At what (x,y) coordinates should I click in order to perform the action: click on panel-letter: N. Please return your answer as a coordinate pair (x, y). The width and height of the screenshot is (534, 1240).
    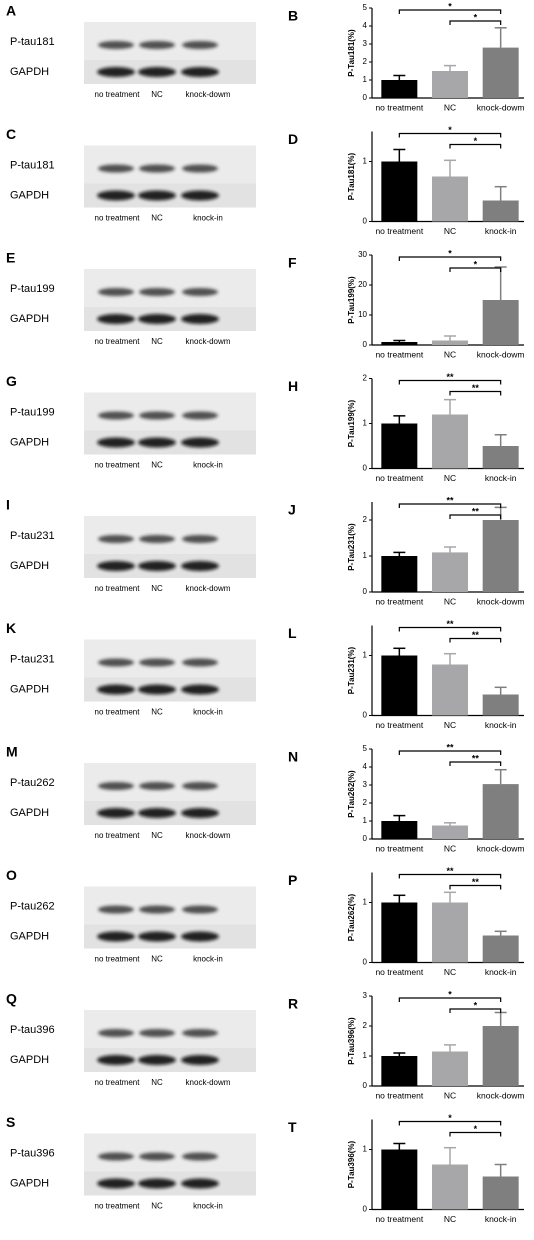
    Looking at the image, I should click on (293, 757).